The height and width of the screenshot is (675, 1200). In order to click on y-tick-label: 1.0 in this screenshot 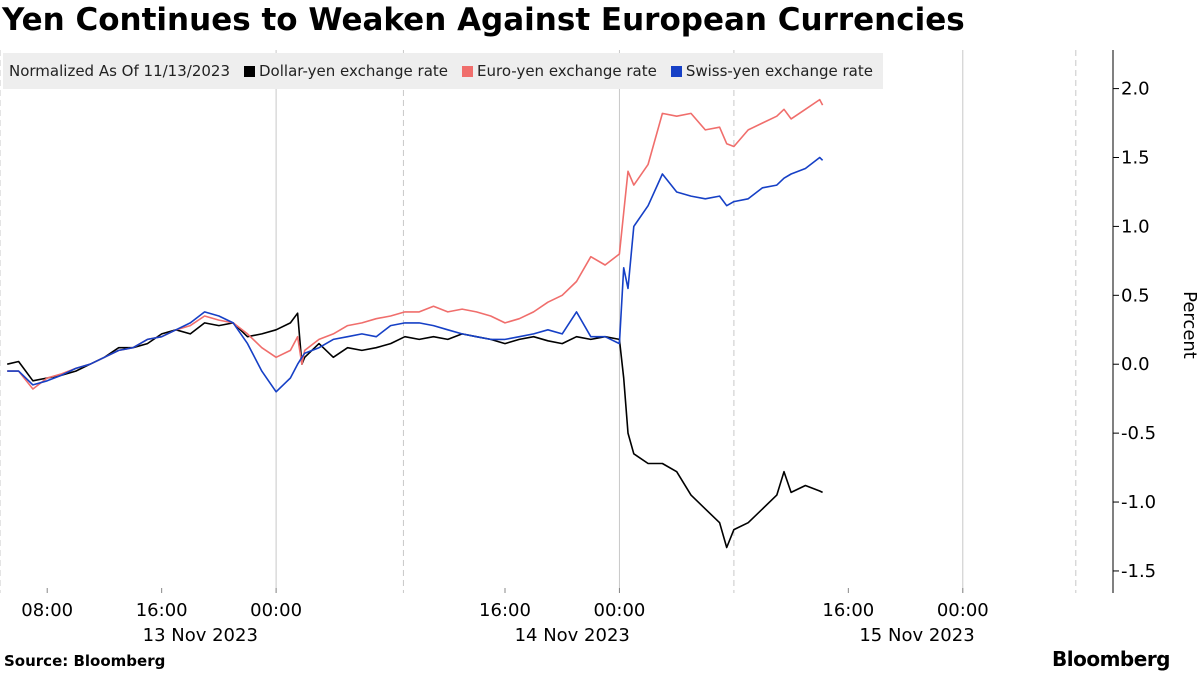, I will do `click(1135, 226)`.